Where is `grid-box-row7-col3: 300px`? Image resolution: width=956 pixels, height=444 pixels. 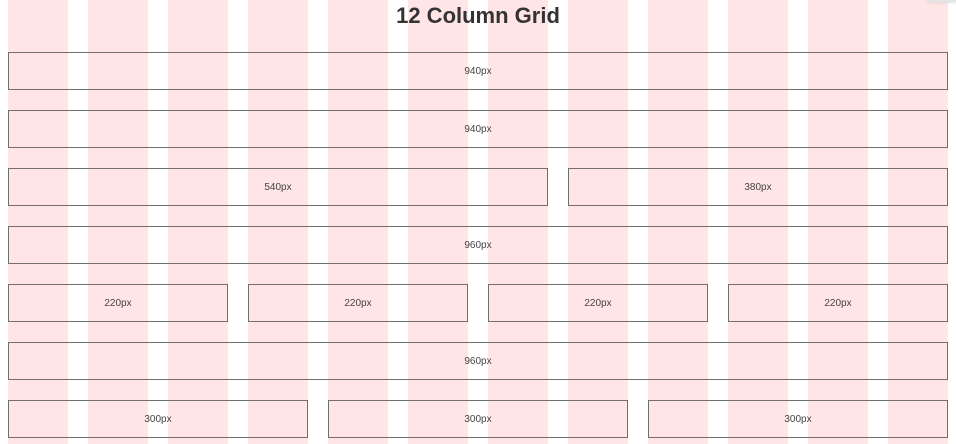
grid-box-row7-col3: 300px is located at coordinates (798, 419).